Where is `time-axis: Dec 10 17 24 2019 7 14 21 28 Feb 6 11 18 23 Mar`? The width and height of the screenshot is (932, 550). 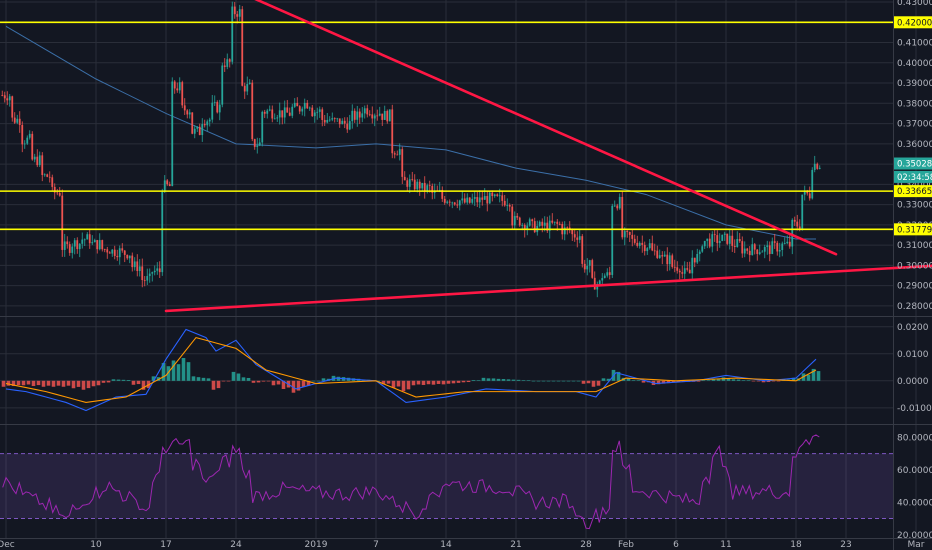
time-axis: Dec 10 17 24 2019 7 14 21 28 Feb 6 11 18 23 Mar is located at coordinates (462, 545).